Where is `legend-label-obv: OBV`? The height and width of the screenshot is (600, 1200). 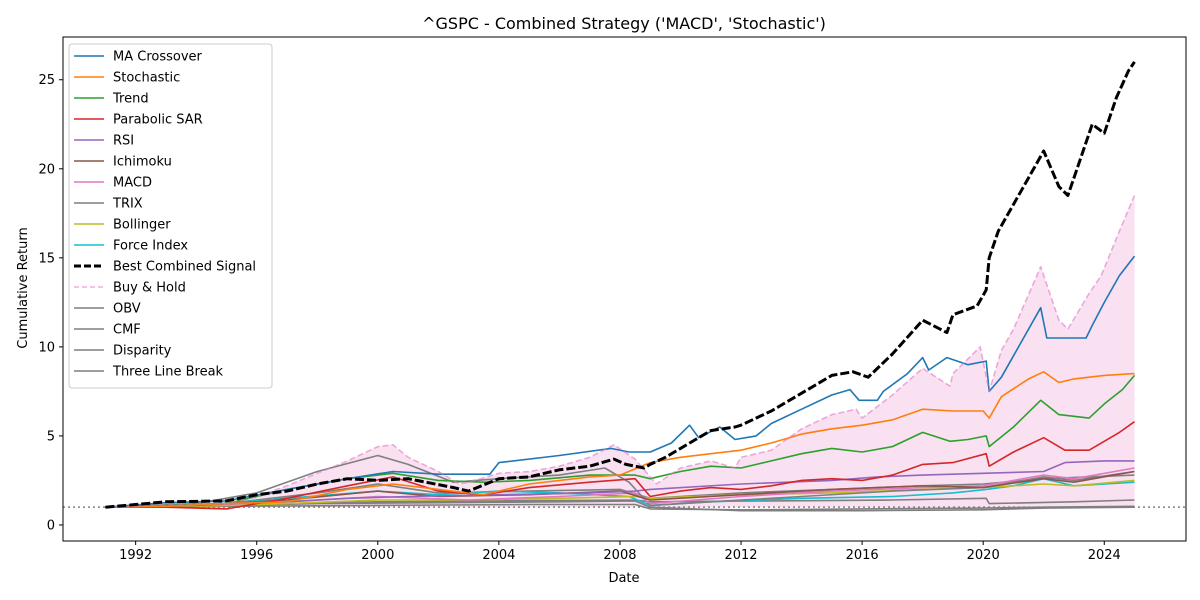 legend-label-obv: OBV is located at coordinates (127, 309).